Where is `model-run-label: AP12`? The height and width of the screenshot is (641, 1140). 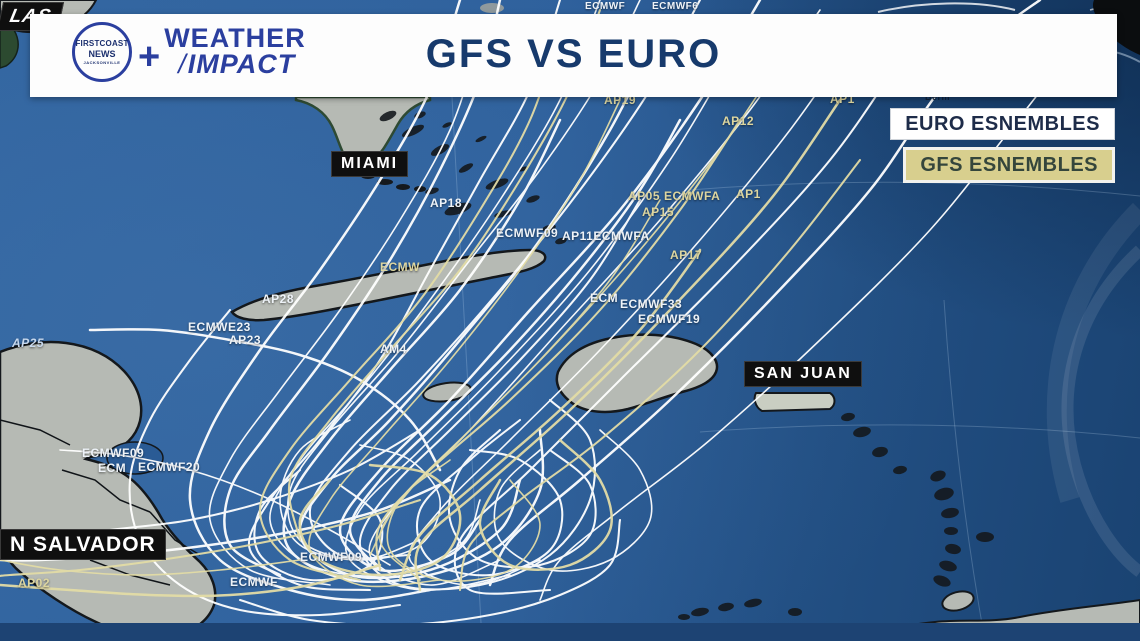 model-run-label: AP12 is located at coordinates (738, 121).